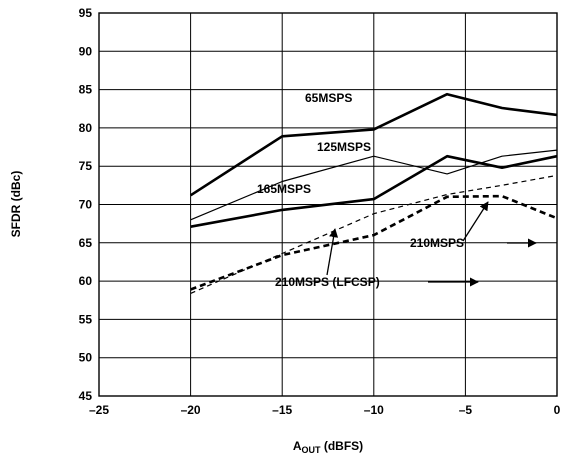  What do you see at coordinates (86, 281) in the screenshot?
I see `y-tick-label: 60` at bounding box center [86, 281].